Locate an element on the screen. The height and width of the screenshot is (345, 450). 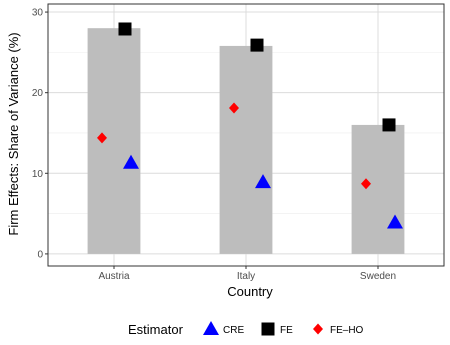
point-diamond-sweden is located at coordinates (366, 184).